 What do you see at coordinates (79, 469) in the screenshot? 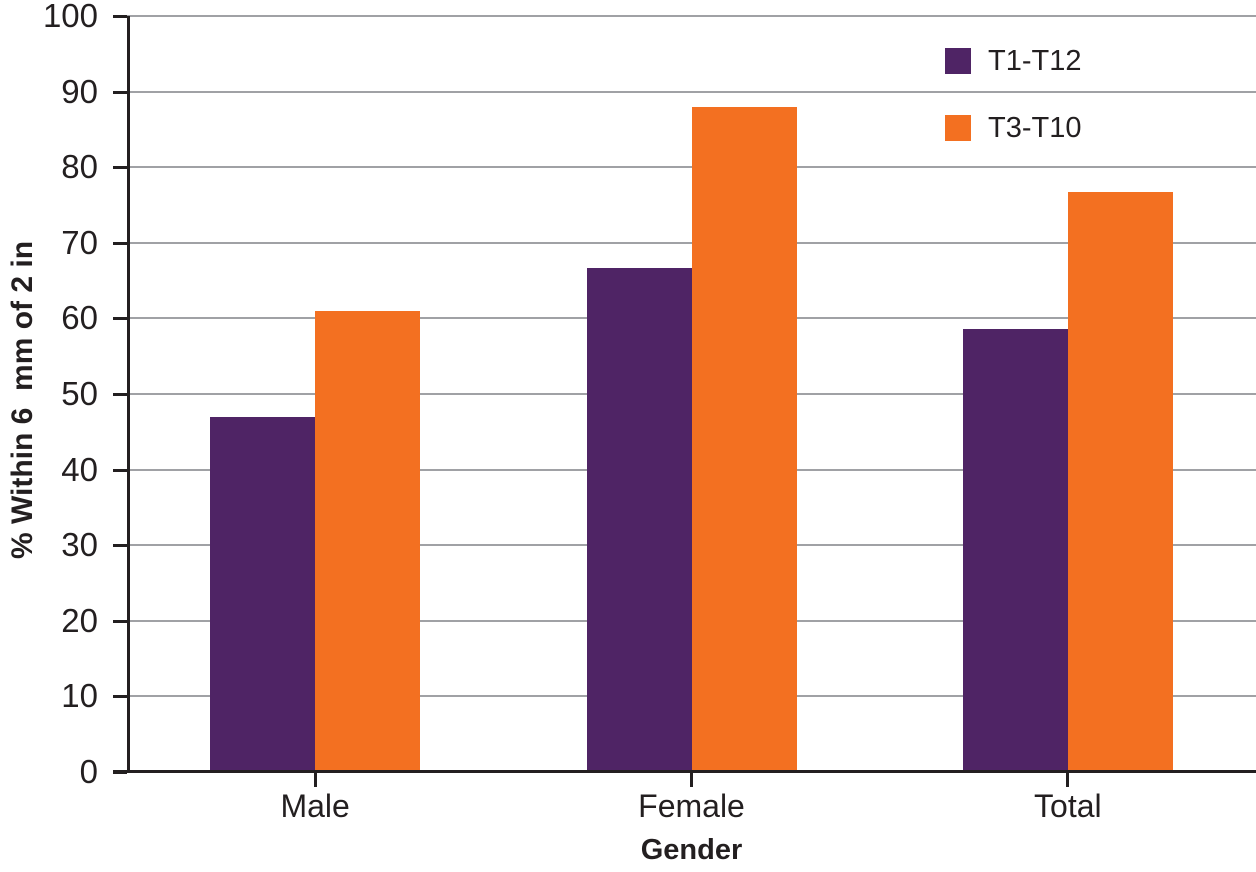
I see `y-axis-tick-label-40: 40` at bounding box center [79, 469].